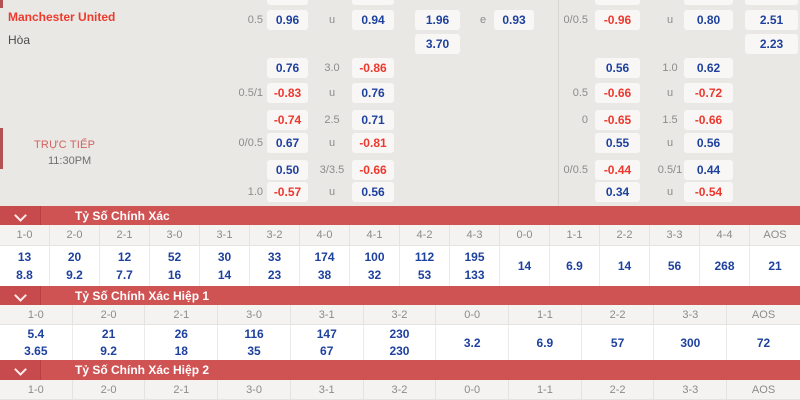 Image resolution: width=800 pixels, height=400 pixels. I want to click on odds-value-box: 0.67, so click(287, 143).